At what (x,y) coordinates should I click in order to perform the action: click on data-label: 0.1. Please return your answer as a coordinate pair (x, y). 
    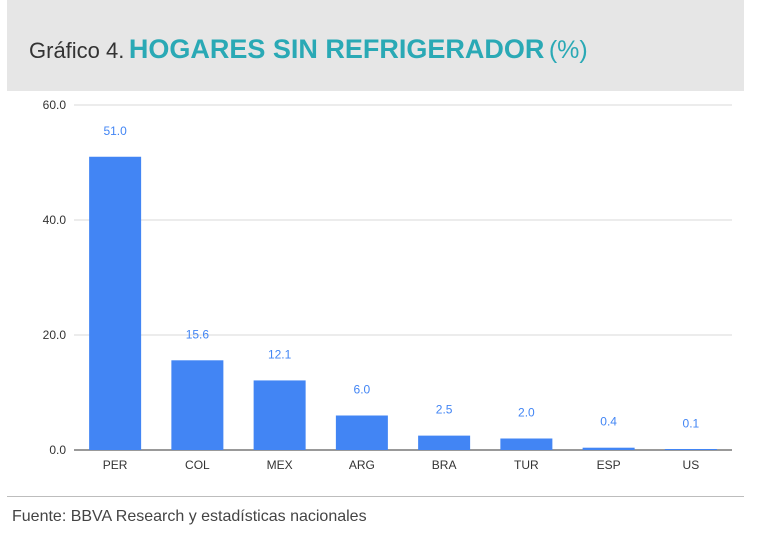
    Looking at the image, I should click on (691, 423).